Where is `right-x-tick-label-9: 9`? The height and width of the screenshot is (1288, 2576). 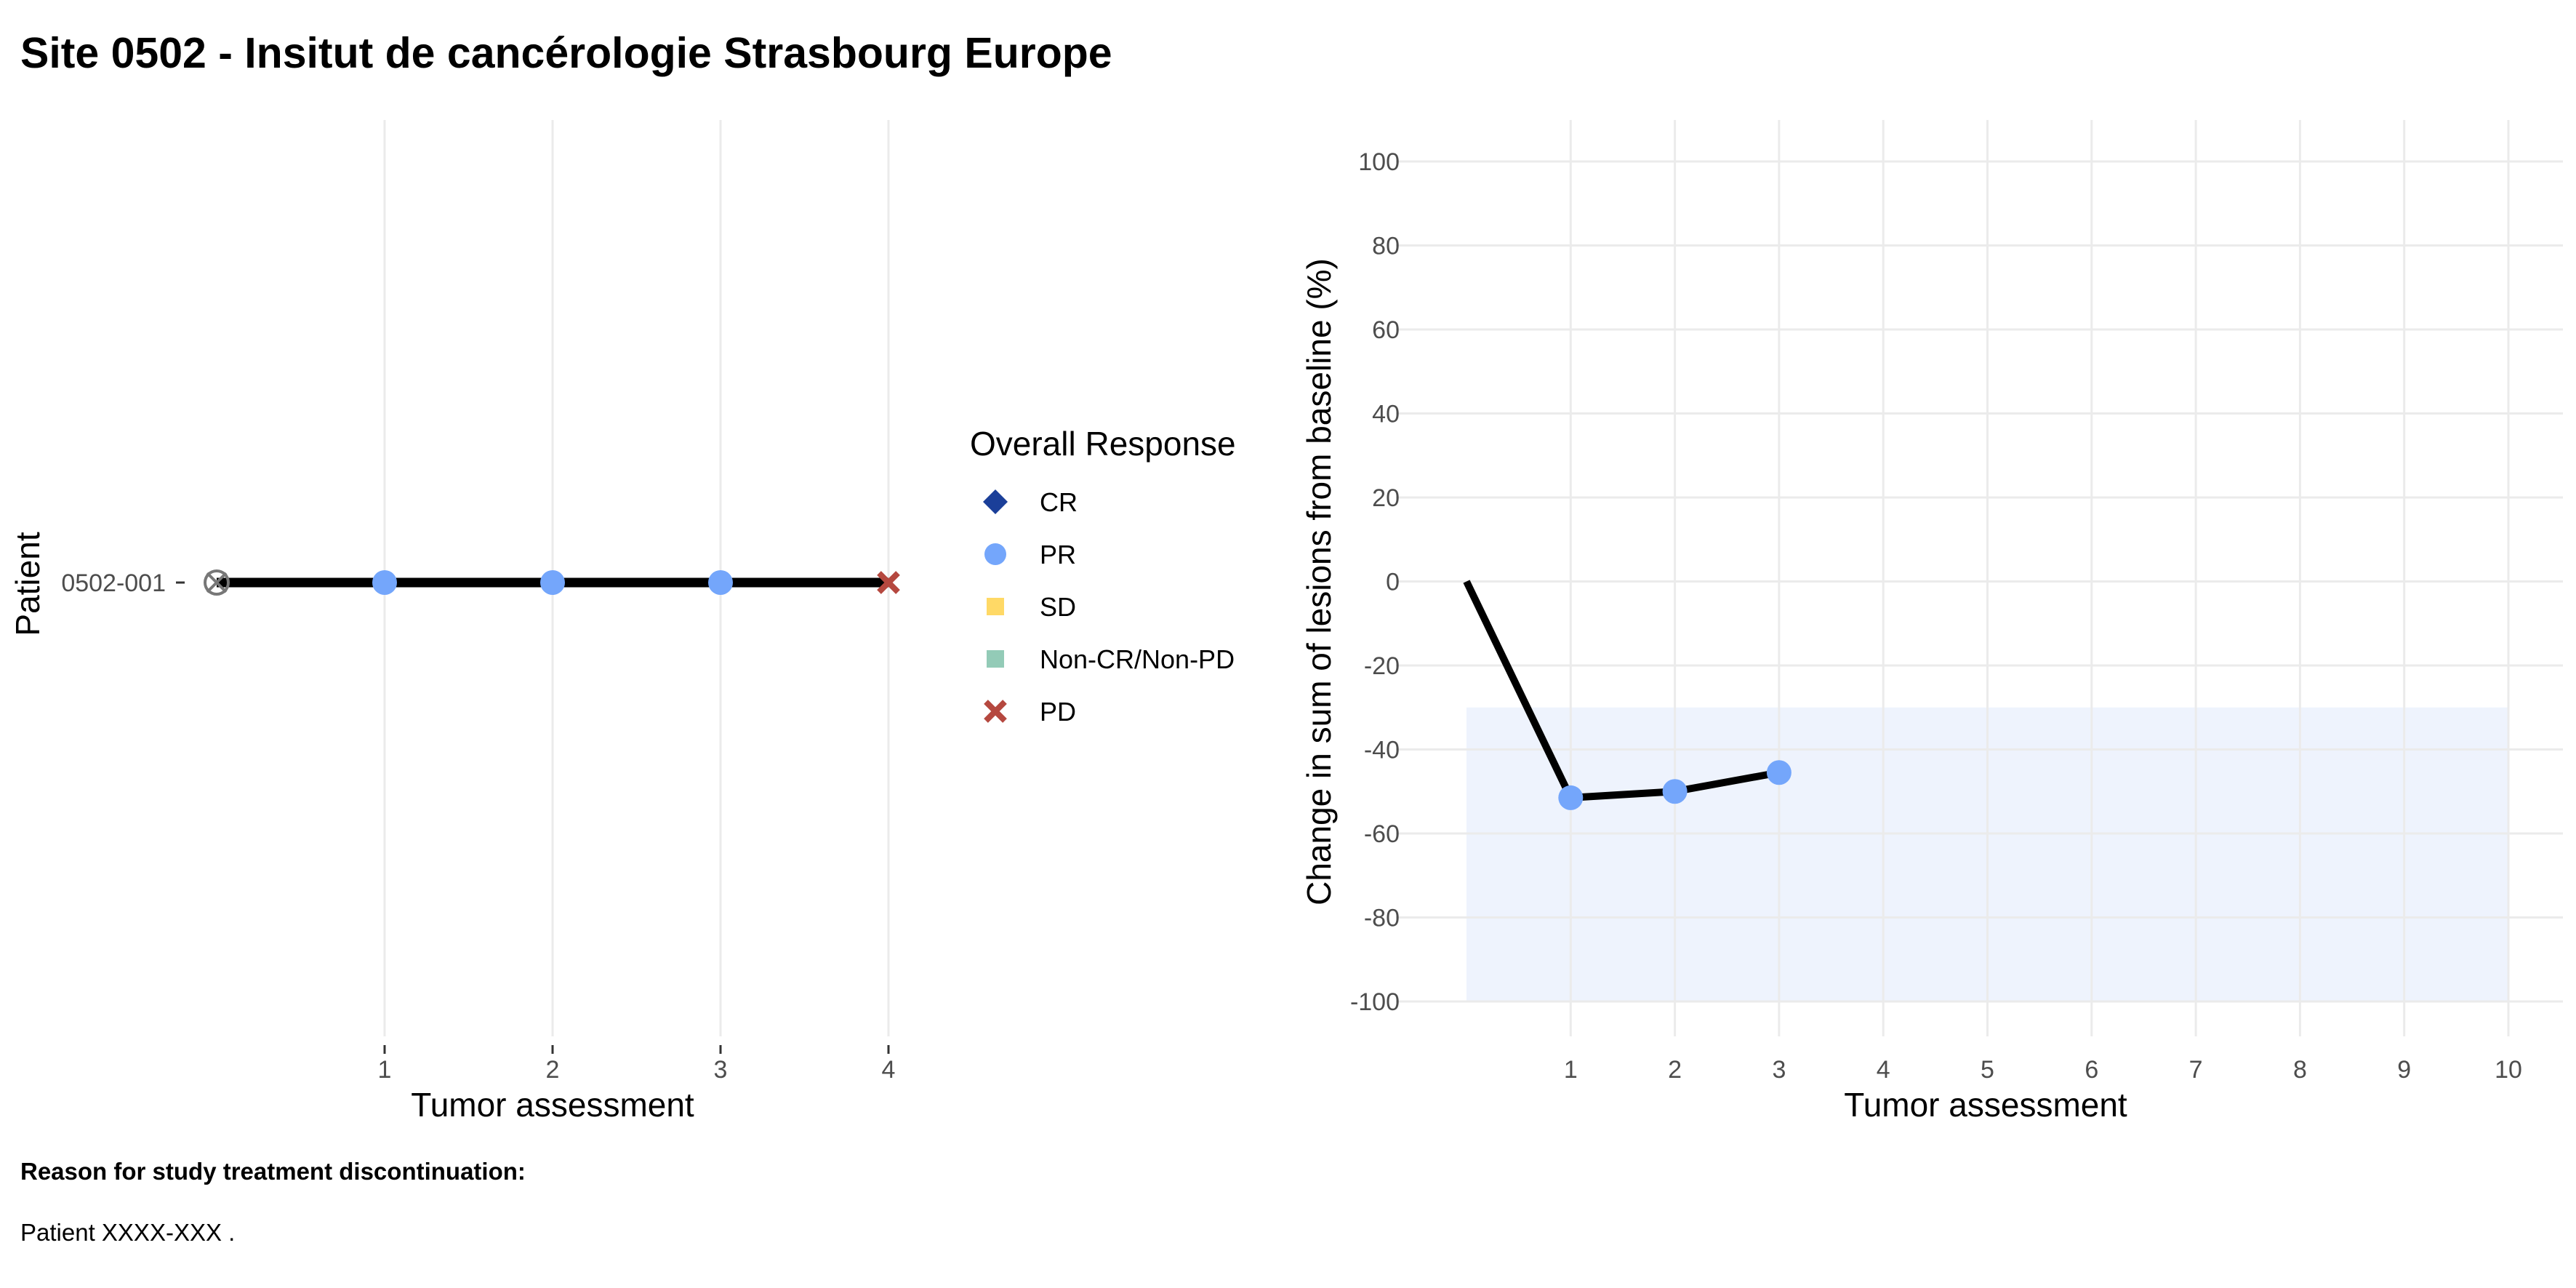 right-x-tick-label-9: 9 is located at coordinates (2404, 1070).